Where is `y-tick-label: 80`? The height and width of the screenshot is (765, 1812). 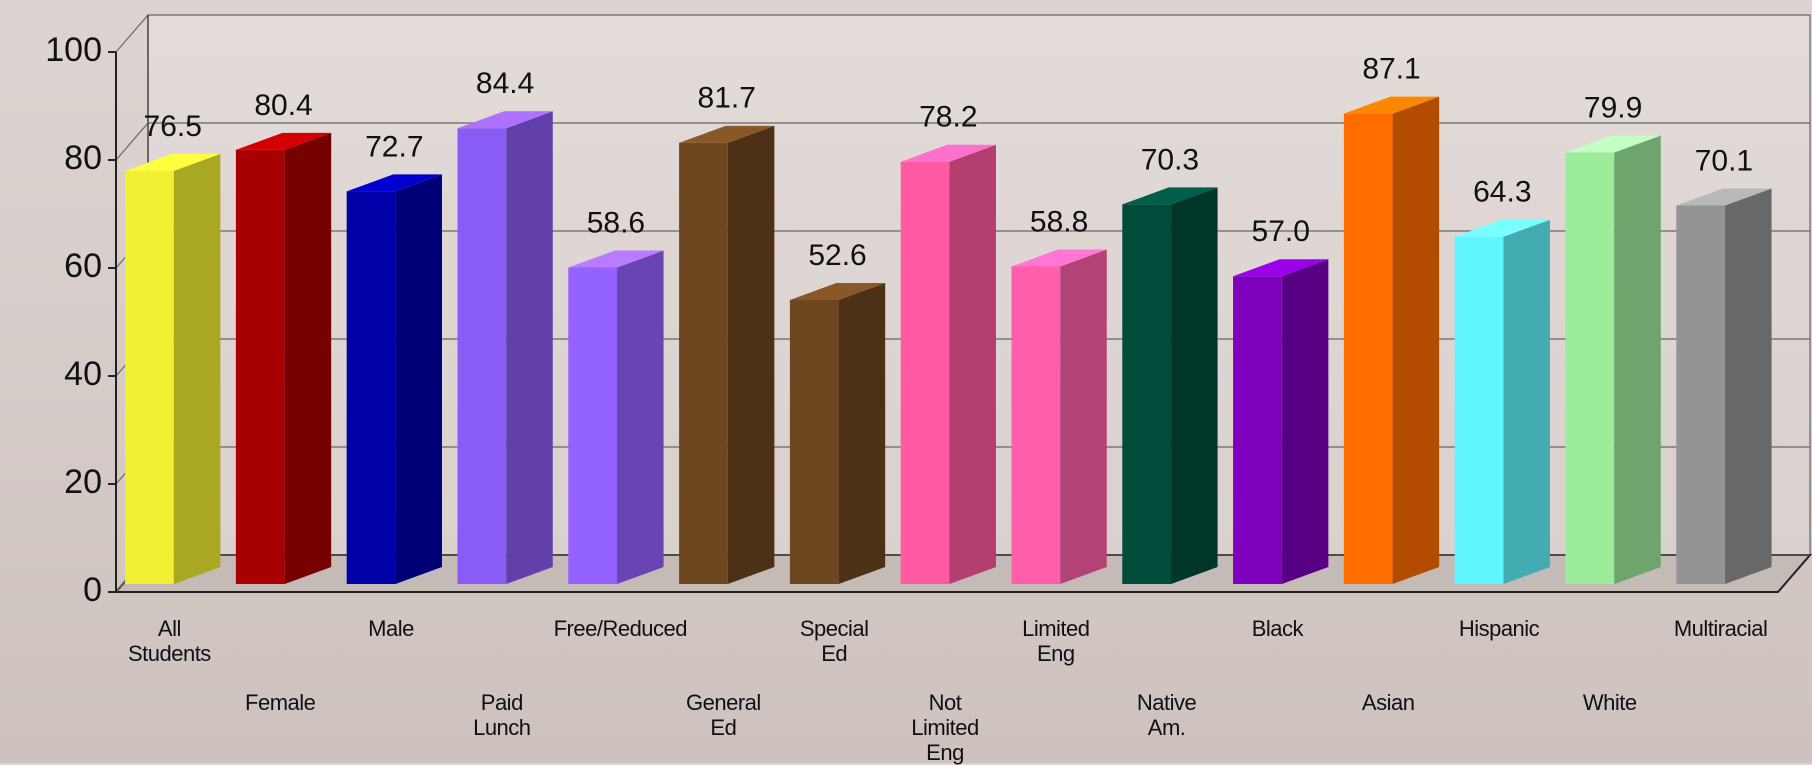 y-tick-label: 80 is located at coordinates (83, 158).